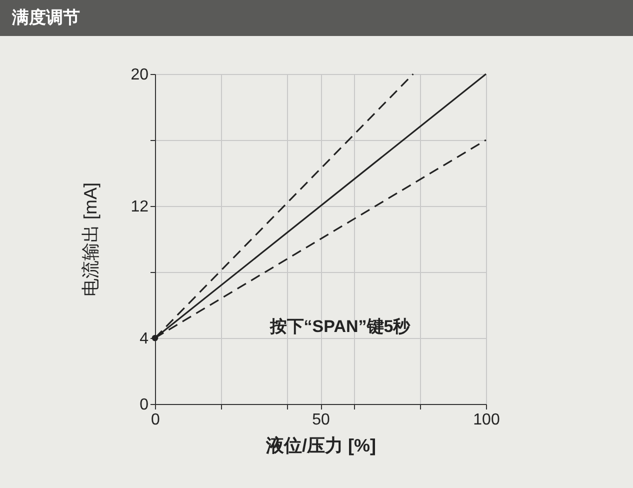 Image resolution: width=633 pixels, height=488 pixels. I want to click on y-tick-label: 4, so click(144, 339).